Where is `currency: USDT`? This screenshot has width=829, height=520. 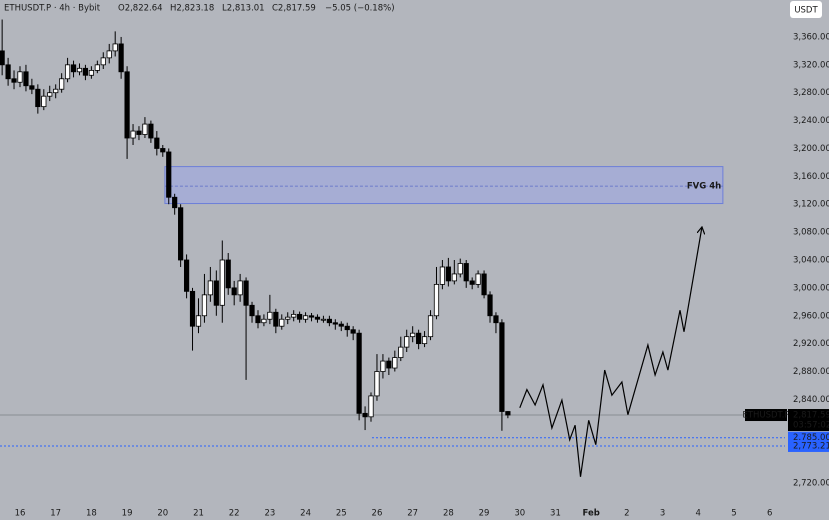 currency: USDT is located at coordinates (806, 11).